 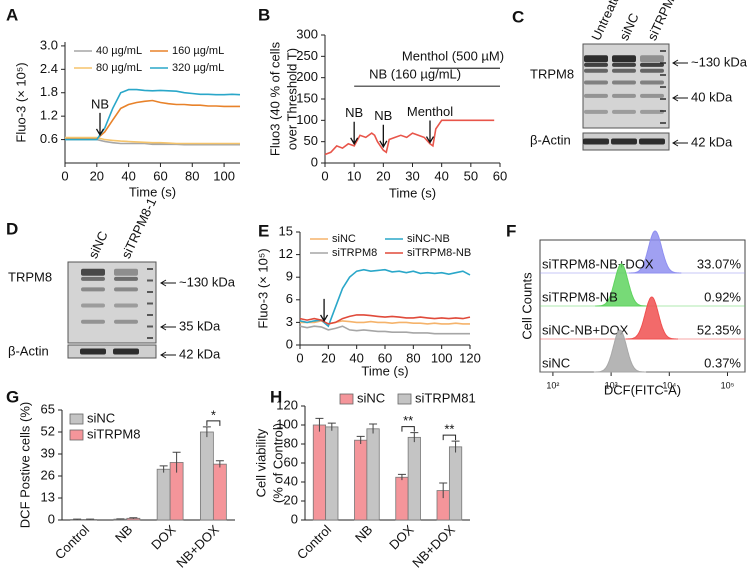 I want to click on x-tick-label: 100, so click(x=442, y=357).